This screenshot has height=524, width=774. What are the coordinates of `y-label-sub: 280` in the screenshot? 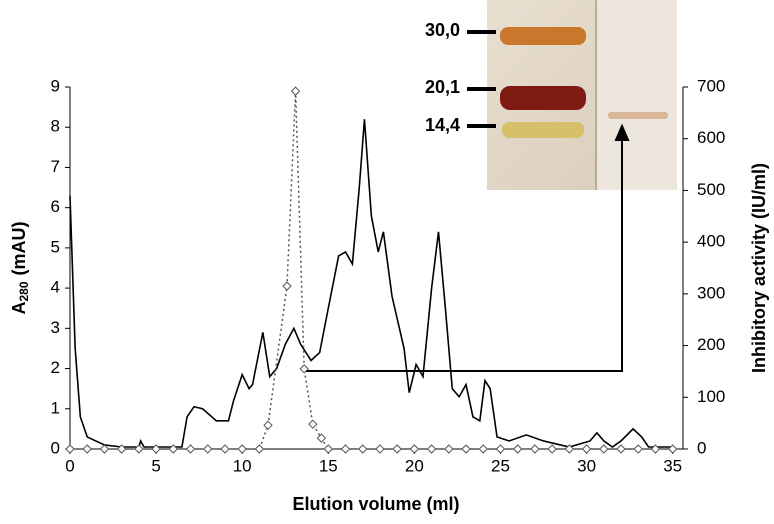 It's located at (24, 291).